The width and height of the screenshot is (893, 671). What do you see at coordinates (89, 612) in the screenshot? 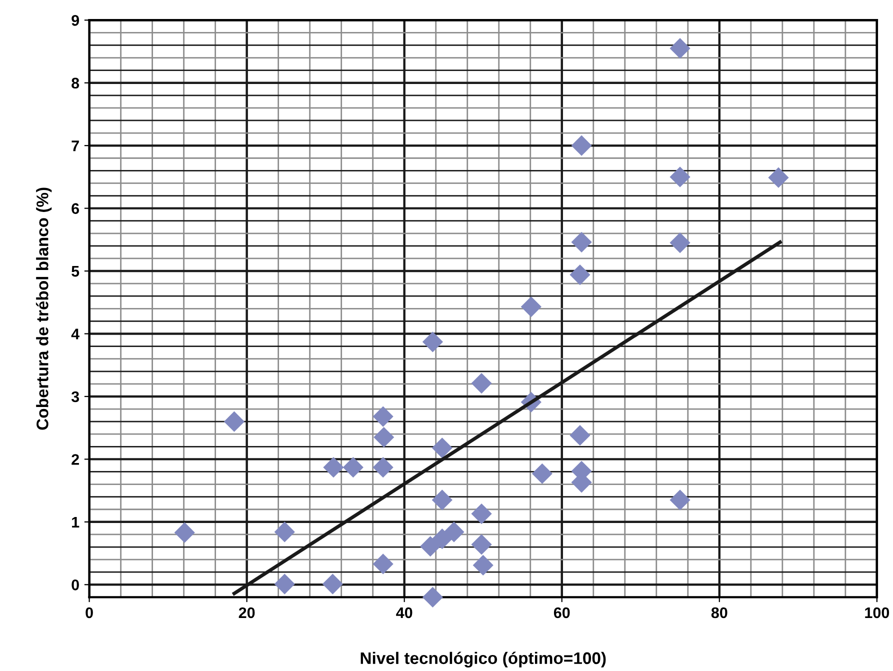
I see `x-tick-label: 0` at bounding box center [89, 612].